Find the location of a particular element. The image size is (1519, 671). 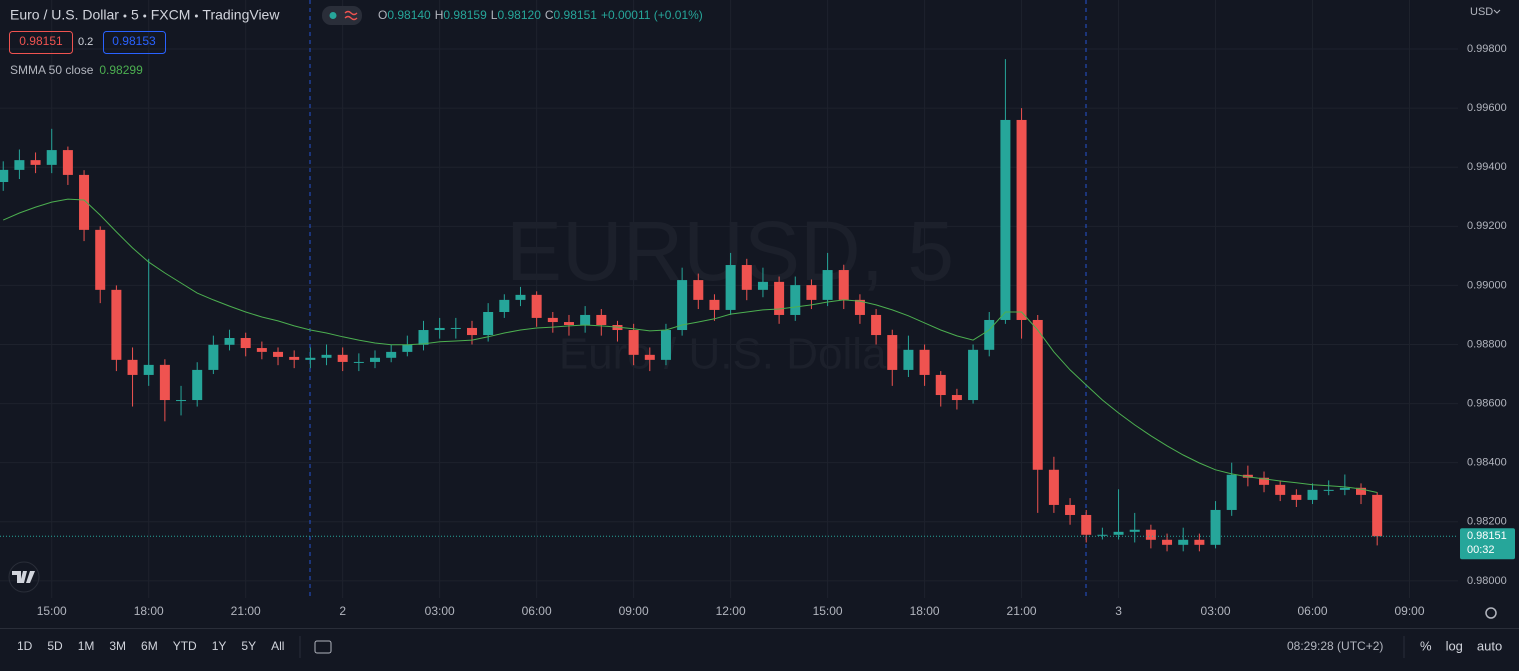

range-button: 3M is located at coordinates (117, 646).